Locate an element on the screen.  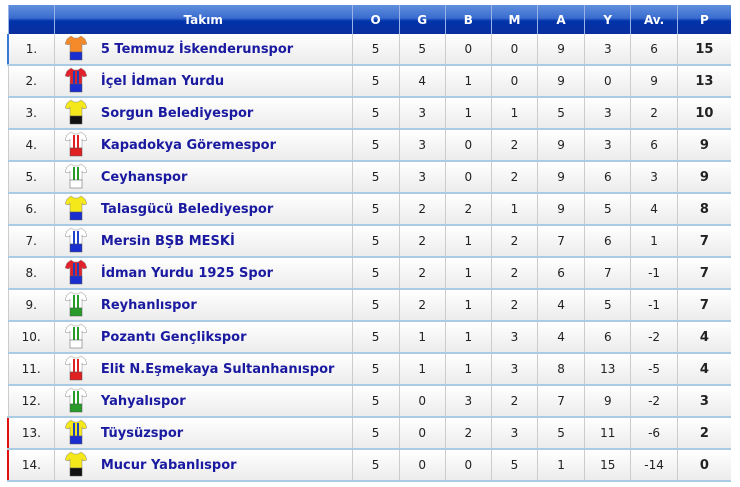
points: 0 is located at coordinates (703, 465).